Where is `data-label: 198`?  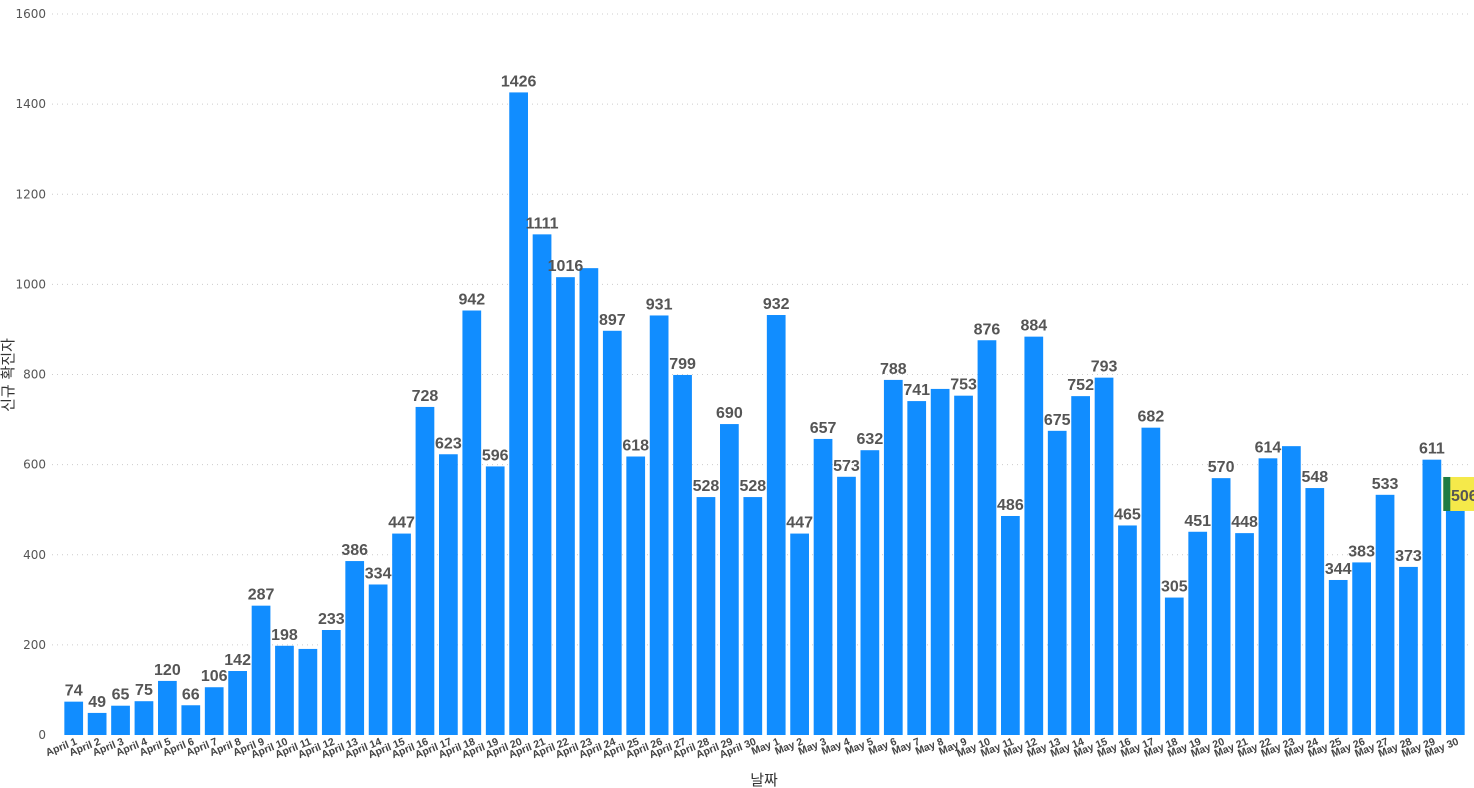
data-label: 198 is located at coordinates (284, 635).